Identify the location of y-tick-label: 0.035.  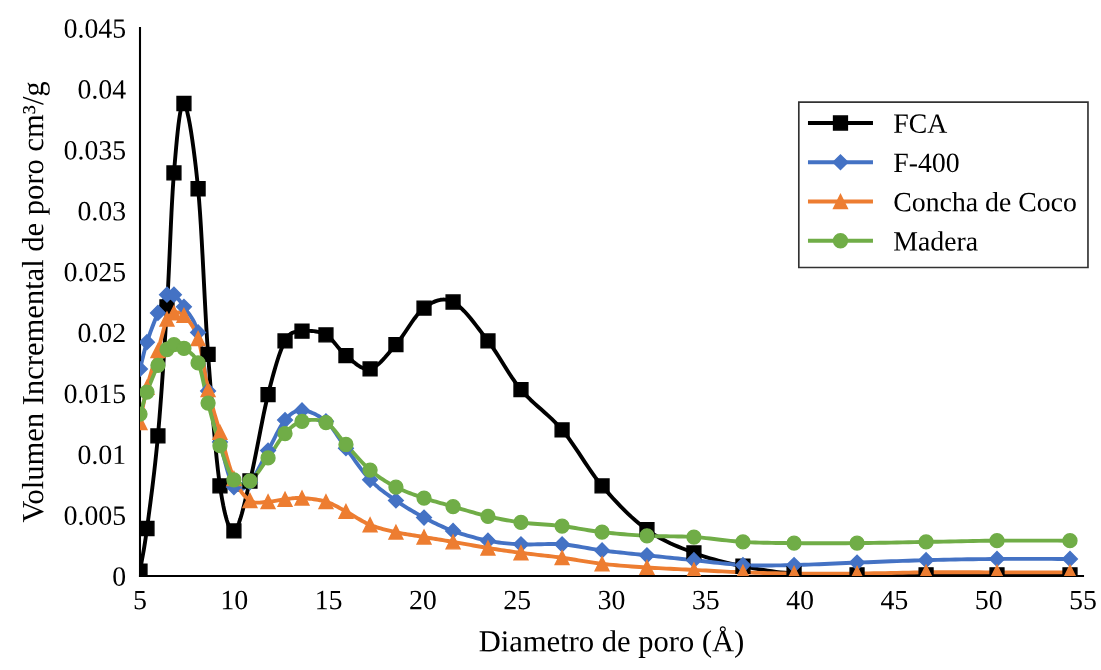
(95, 150).